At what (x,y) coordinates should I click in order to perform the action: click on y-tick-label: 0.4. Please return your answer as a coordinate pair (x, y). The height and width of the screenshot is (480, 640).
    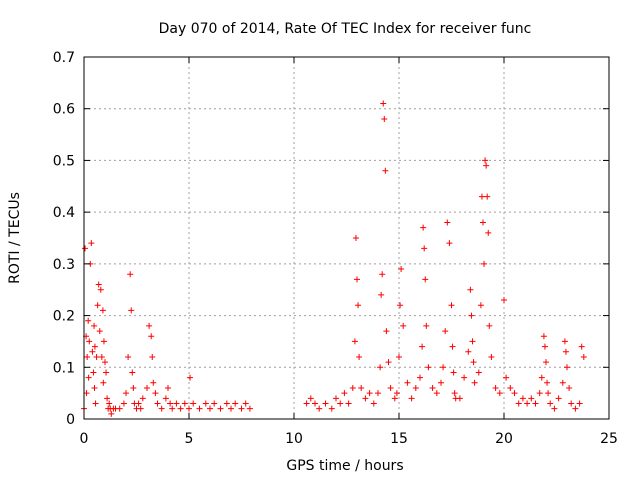
    Looking at the image, I should click on (64, 213).